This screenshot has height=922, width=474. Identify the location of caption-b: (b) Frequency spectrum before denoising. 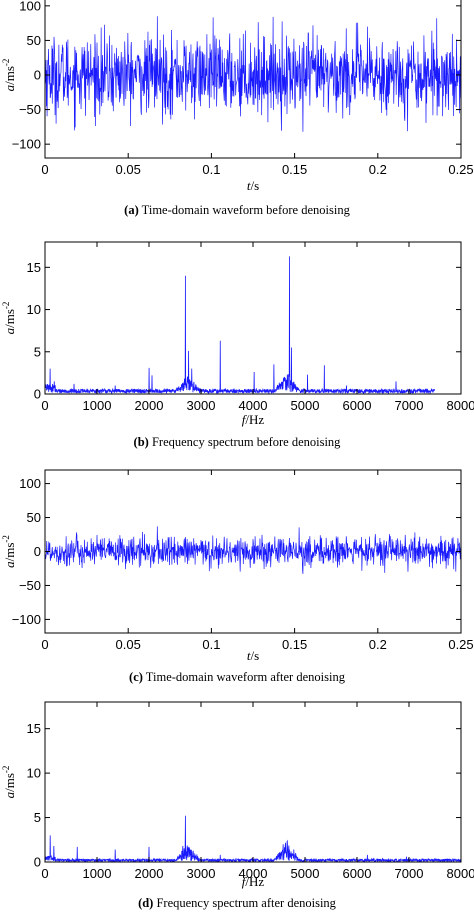
(237, 442).